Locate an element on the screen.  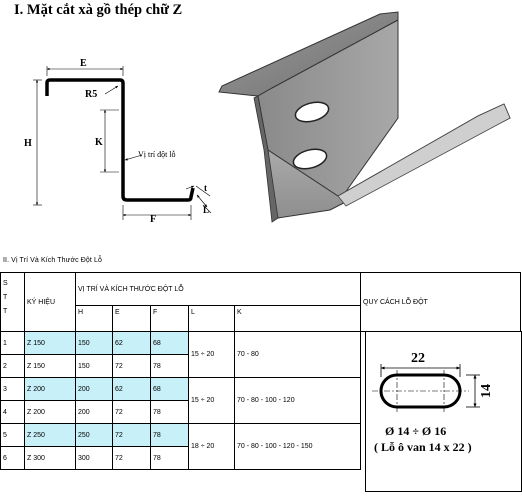
punched-hole-lower is located at coordinates (310, 159).